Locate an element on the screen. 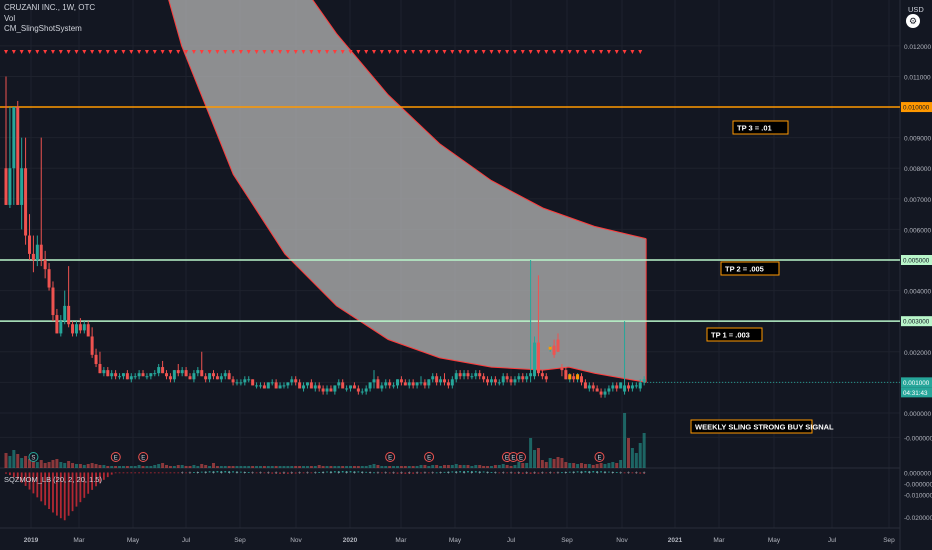  time-tick-label: Jul is located at coordinates (186, 540).